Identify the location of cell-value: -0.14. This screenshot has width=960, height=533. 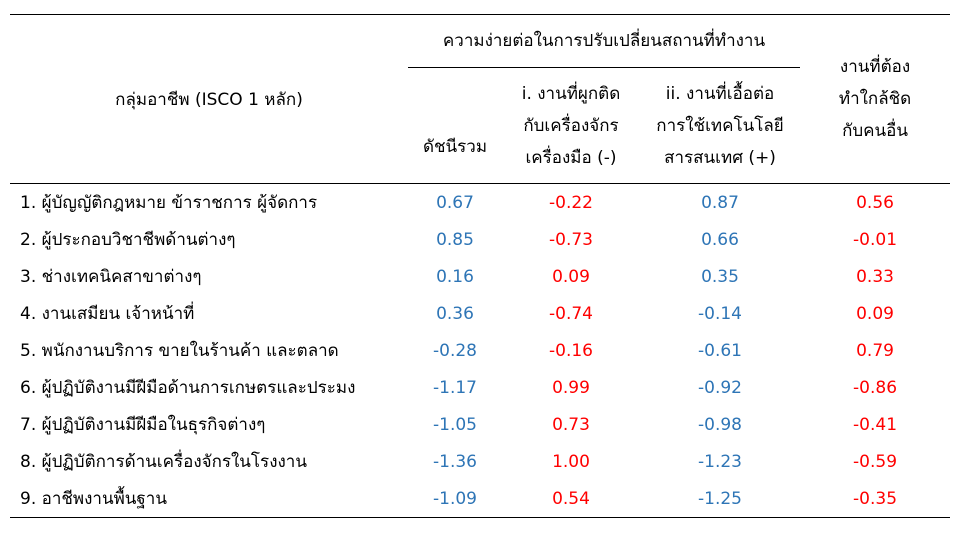
(720, 313).